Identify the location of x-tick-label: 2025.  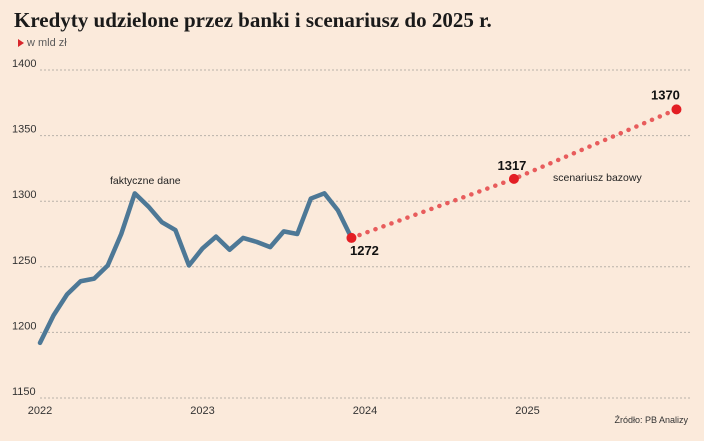
(527, 411).